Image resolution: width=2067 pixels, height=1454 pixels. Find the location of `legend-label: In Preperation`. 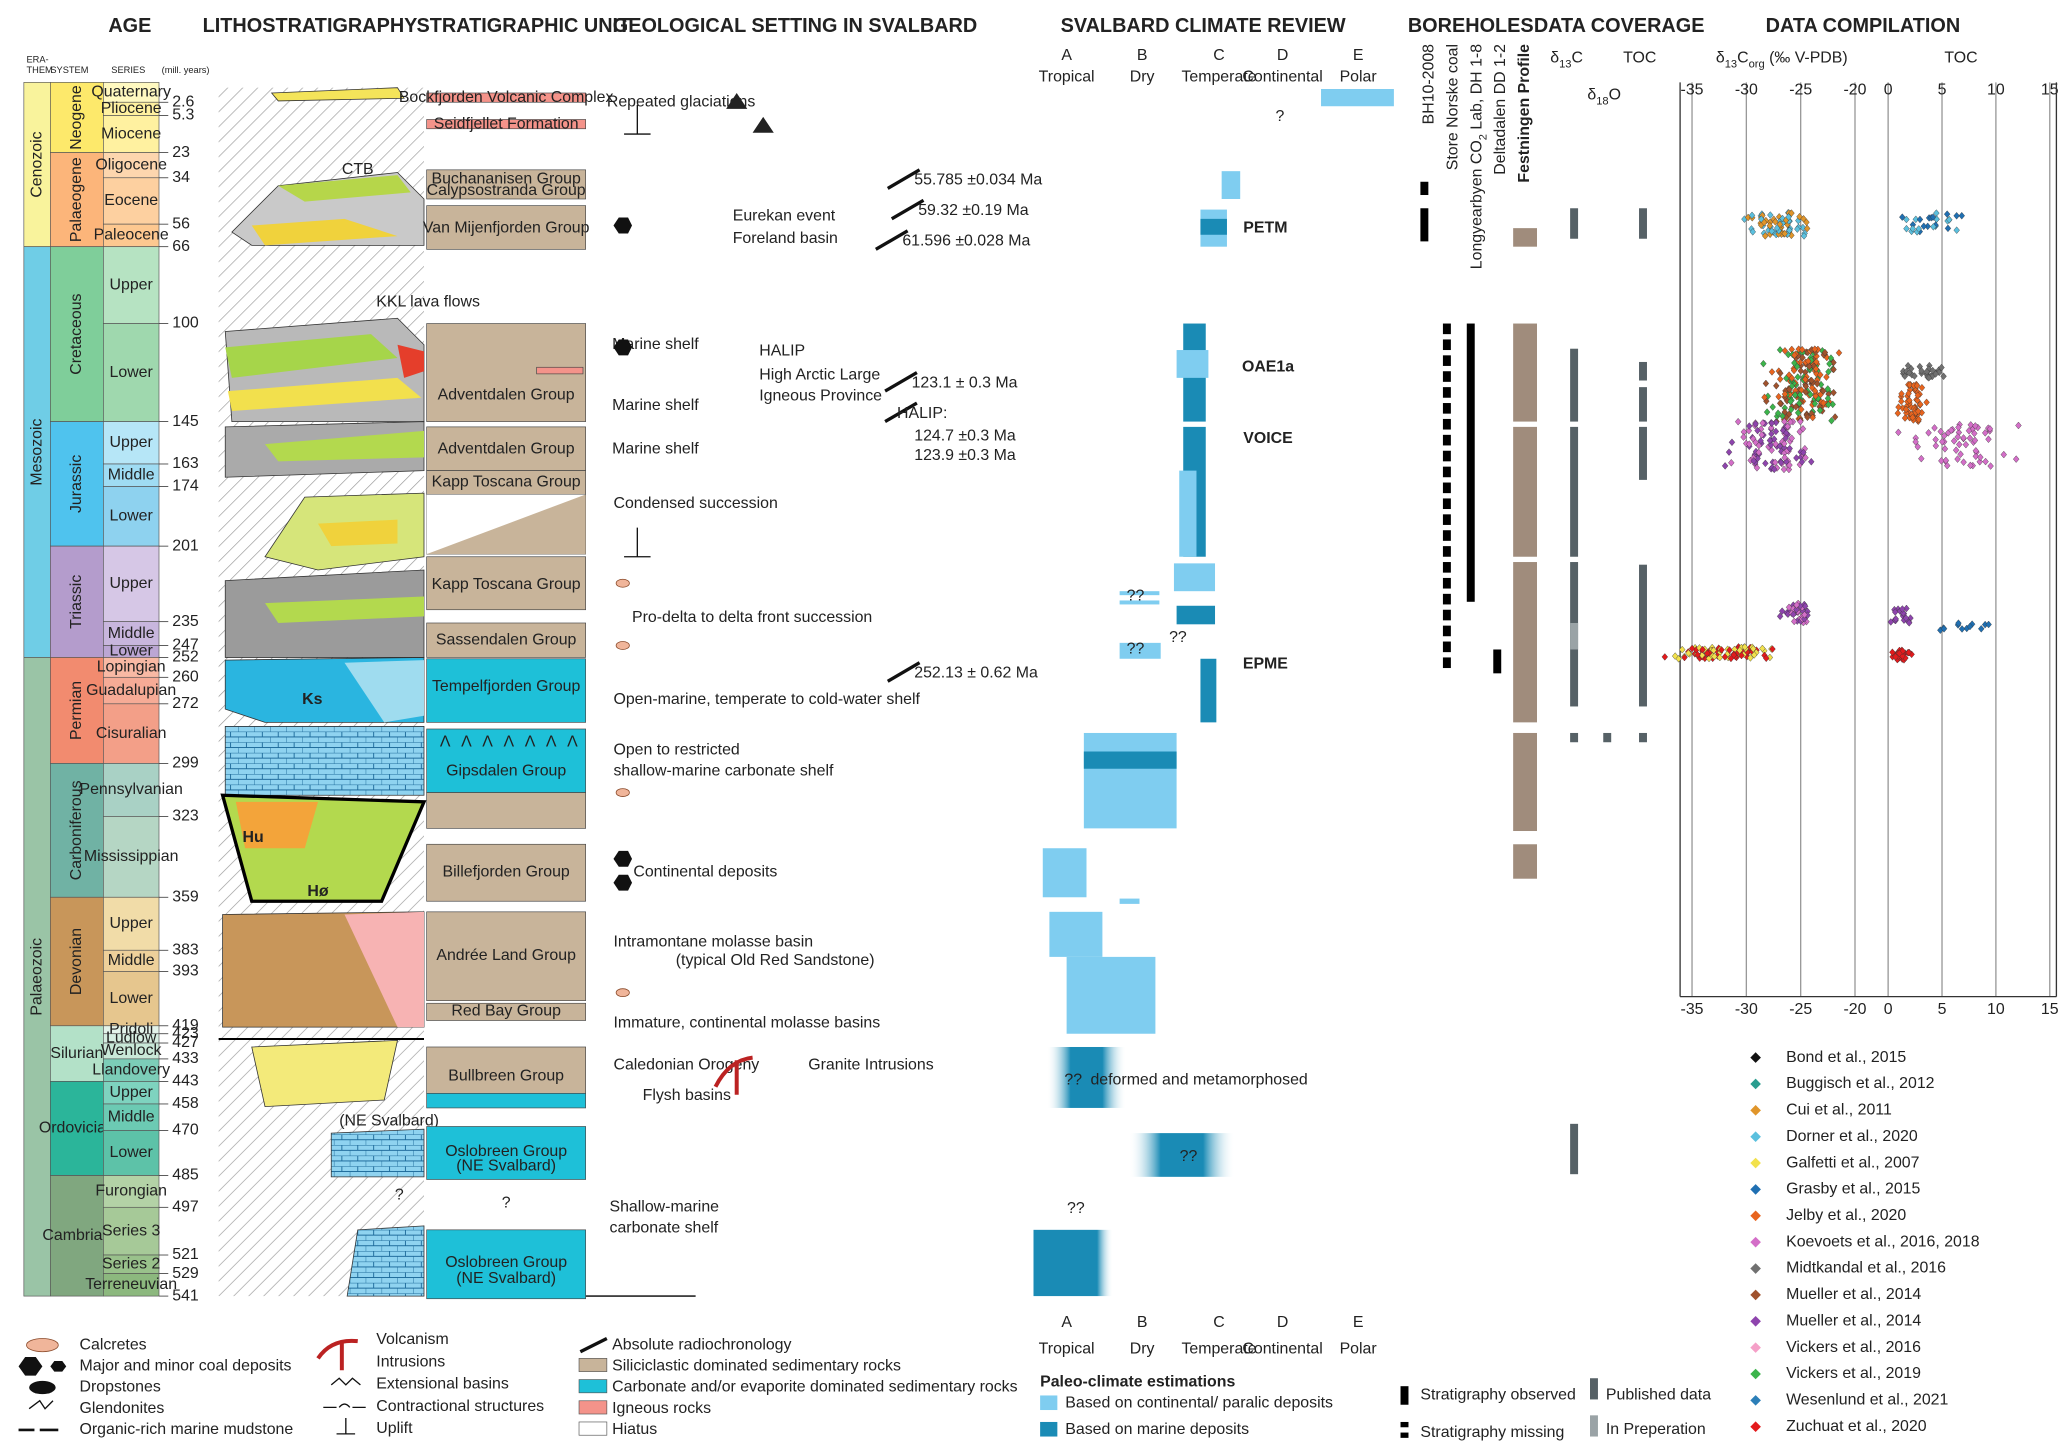

legend-label: In Preperation is located at coordinates (1656, 1429).